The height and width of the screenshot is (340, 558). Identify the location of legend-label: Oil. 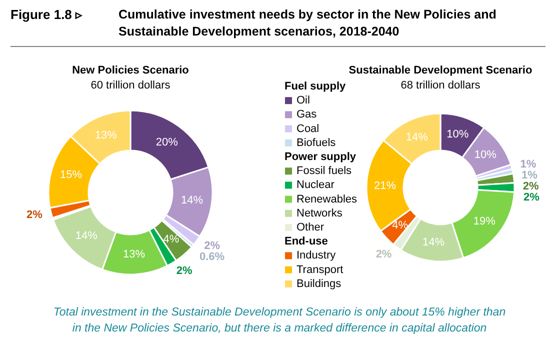
(303, 100).